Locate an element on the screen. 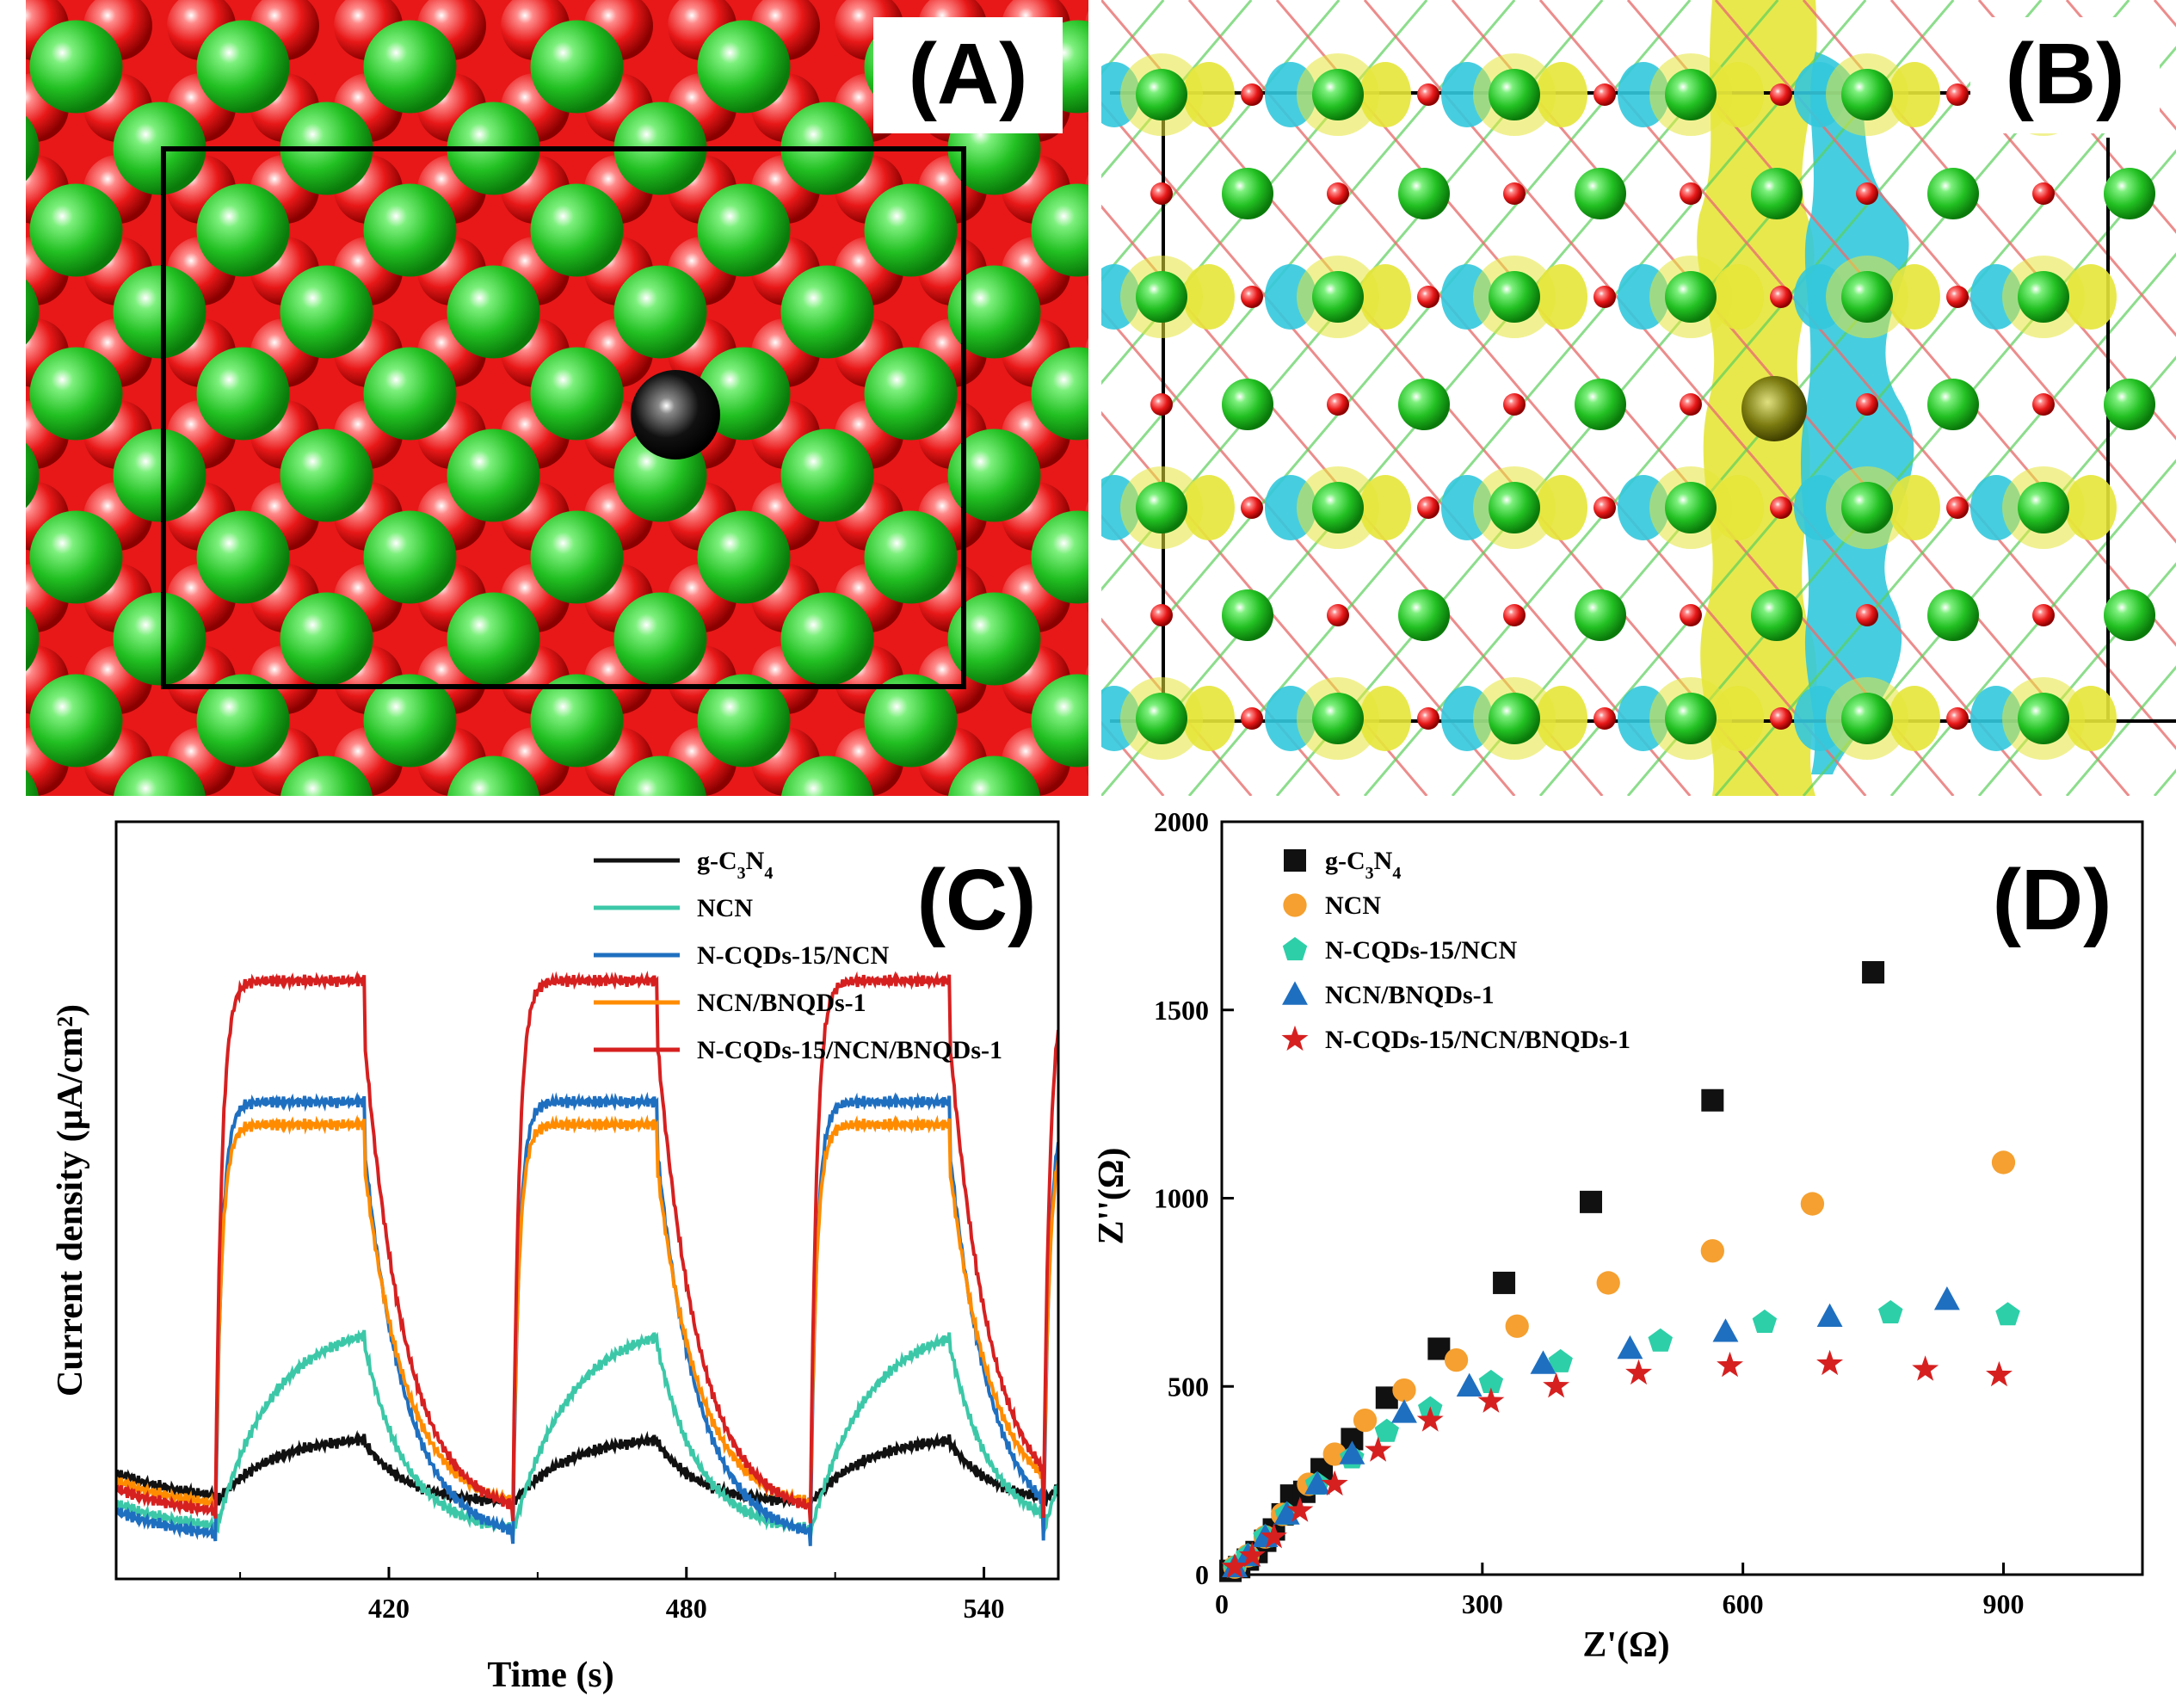  panel-c-series is located at coordinates (587, 1258).